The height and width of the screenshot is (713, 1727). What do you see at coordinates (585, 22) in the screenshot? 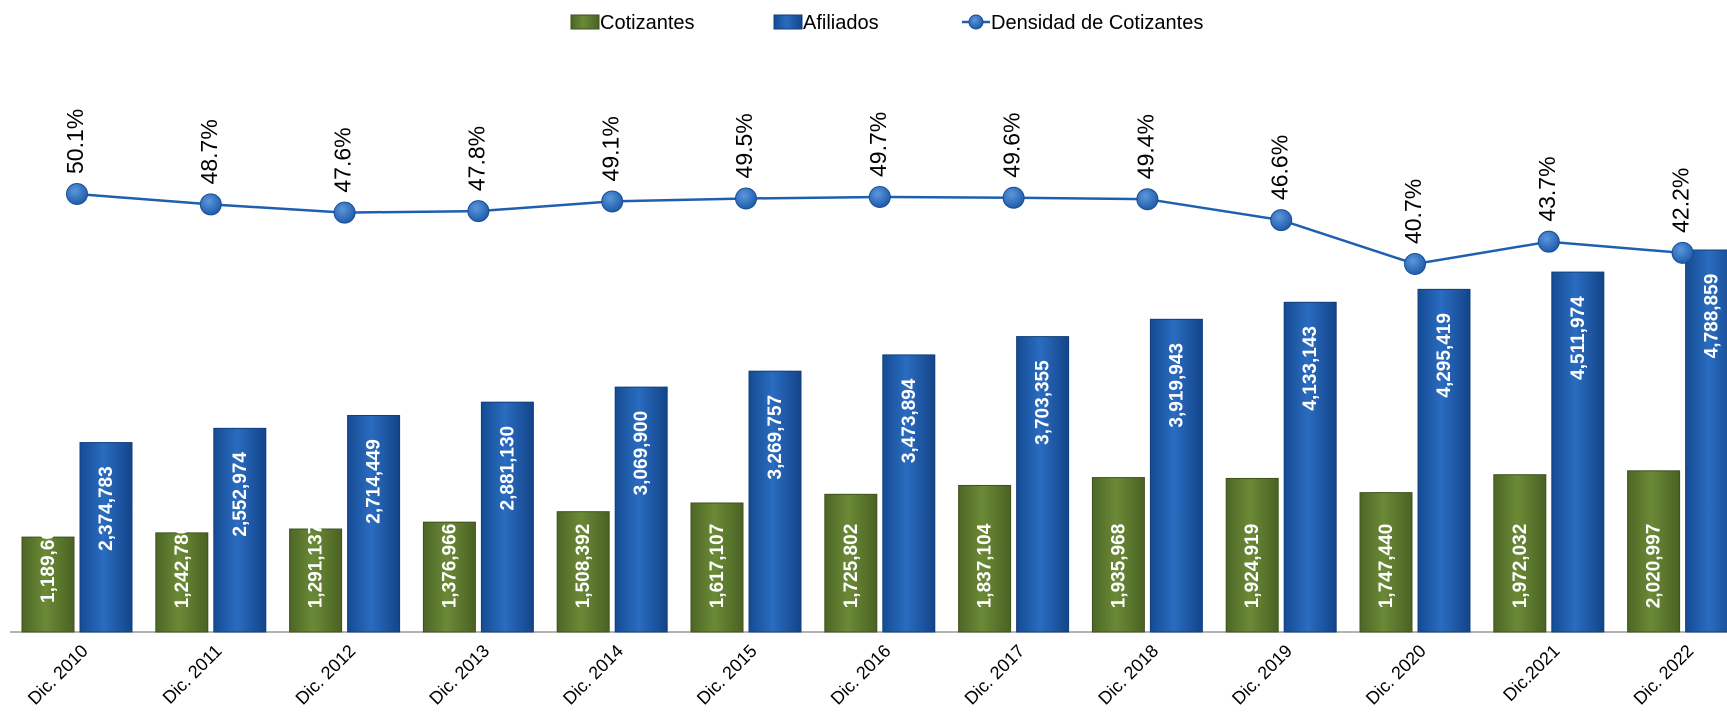
I see `legend-swatch-cotizantes` at bounding box center [585, 22].